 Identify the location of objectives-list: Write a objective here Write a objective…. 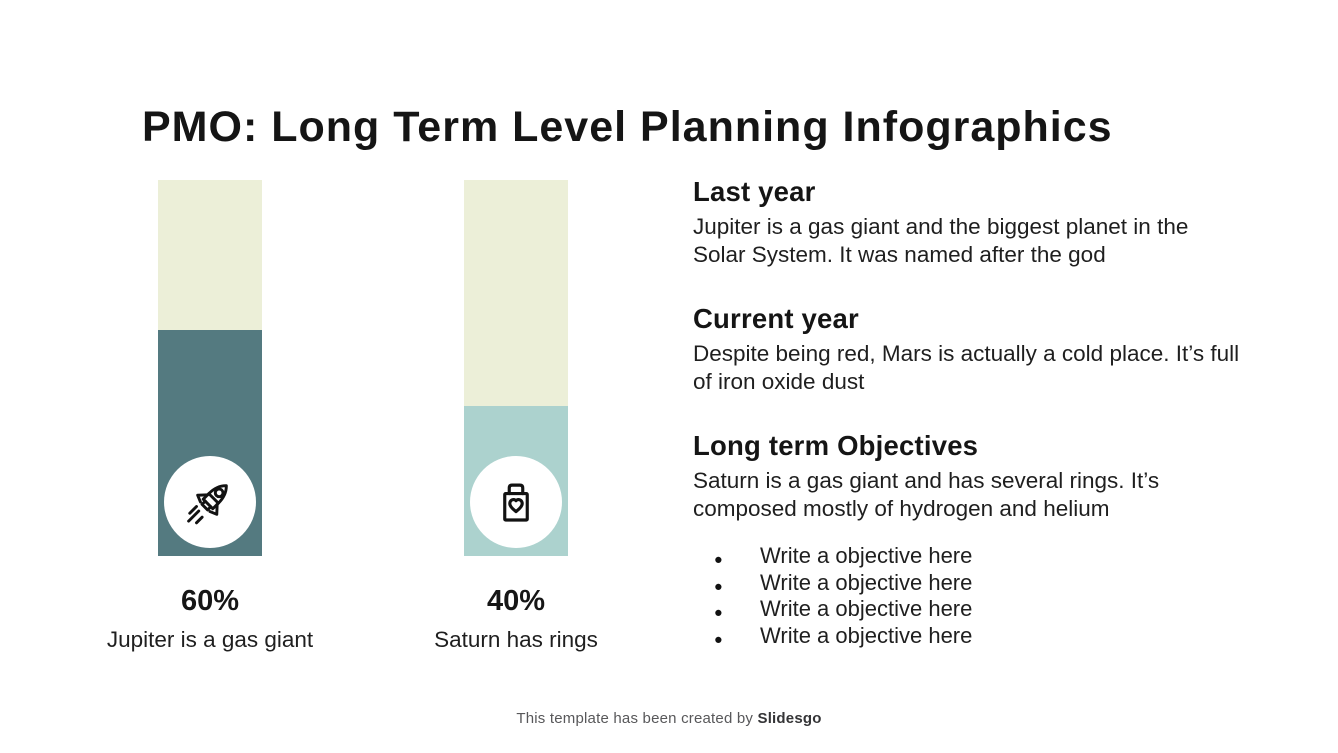
(967, 598).